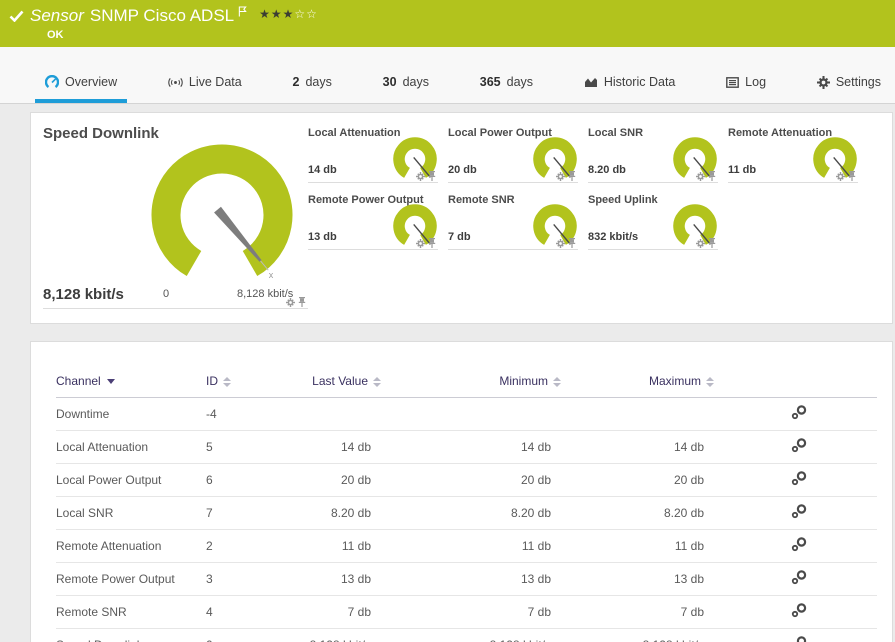 Image resolution: width=895 pixels, height=642 pixels. What do you see at coordinates (318, 82) in the screenshot?
I see `tab-label: days` at bounding box center [318, 82].